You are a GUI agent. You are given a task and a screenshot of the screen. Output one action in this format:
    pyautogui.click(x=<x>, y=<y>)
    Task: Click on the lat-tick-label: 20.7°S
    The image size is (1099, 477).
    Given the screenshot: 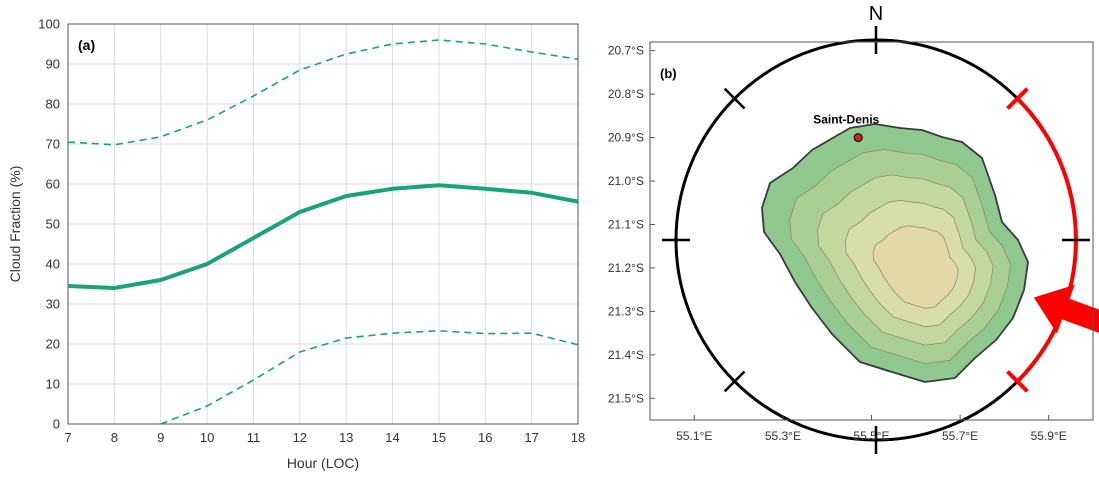 What is the action you would take?
    pyautogui.click(x=626, y=51)
    